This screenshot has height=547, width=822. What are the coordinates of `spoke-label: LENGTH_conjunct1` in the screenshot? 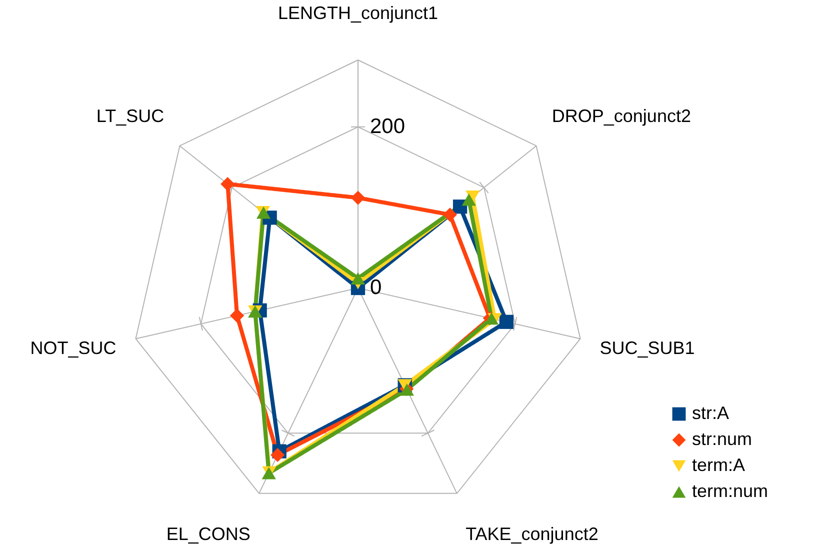 It's located at (358, 13).